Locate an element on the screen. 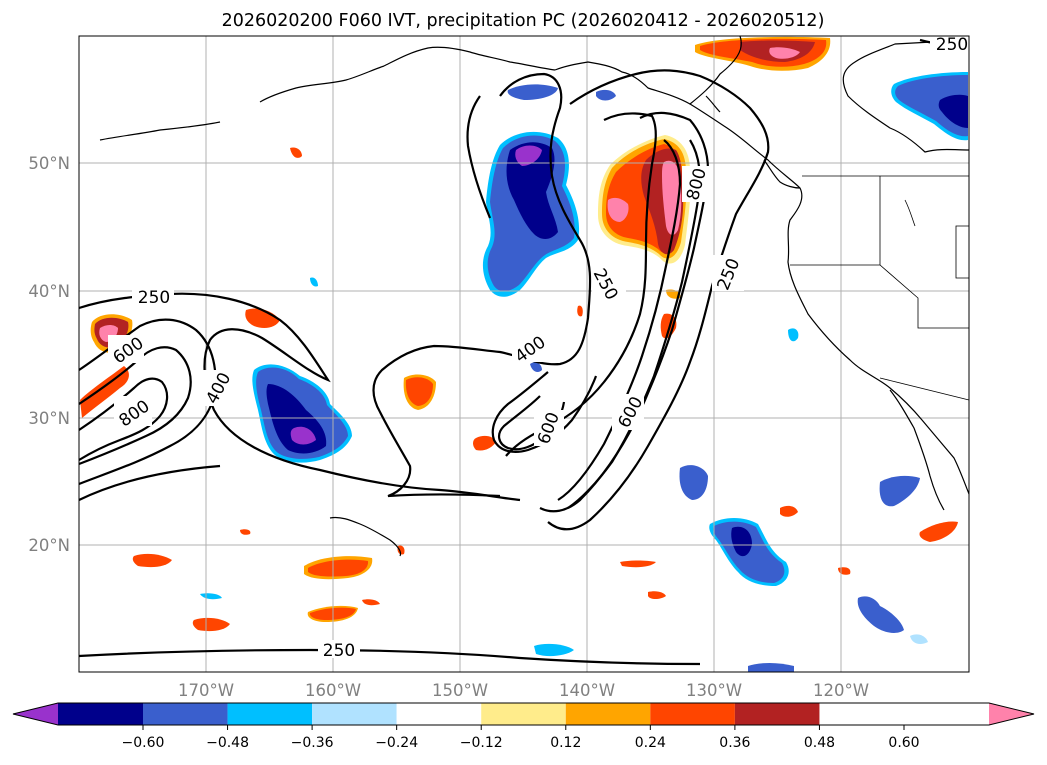 This screenshot has width=1047, height=765. colorbar-extend-min is located at coordinates (35, 714).